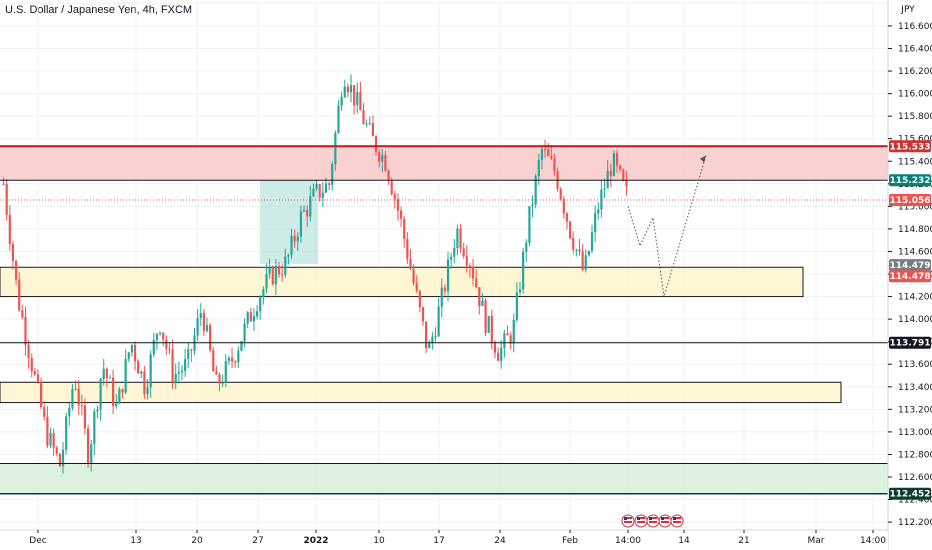 The height and width of the screenshot is (550, 932). I want to click on flag-canton, so click(674, 518).